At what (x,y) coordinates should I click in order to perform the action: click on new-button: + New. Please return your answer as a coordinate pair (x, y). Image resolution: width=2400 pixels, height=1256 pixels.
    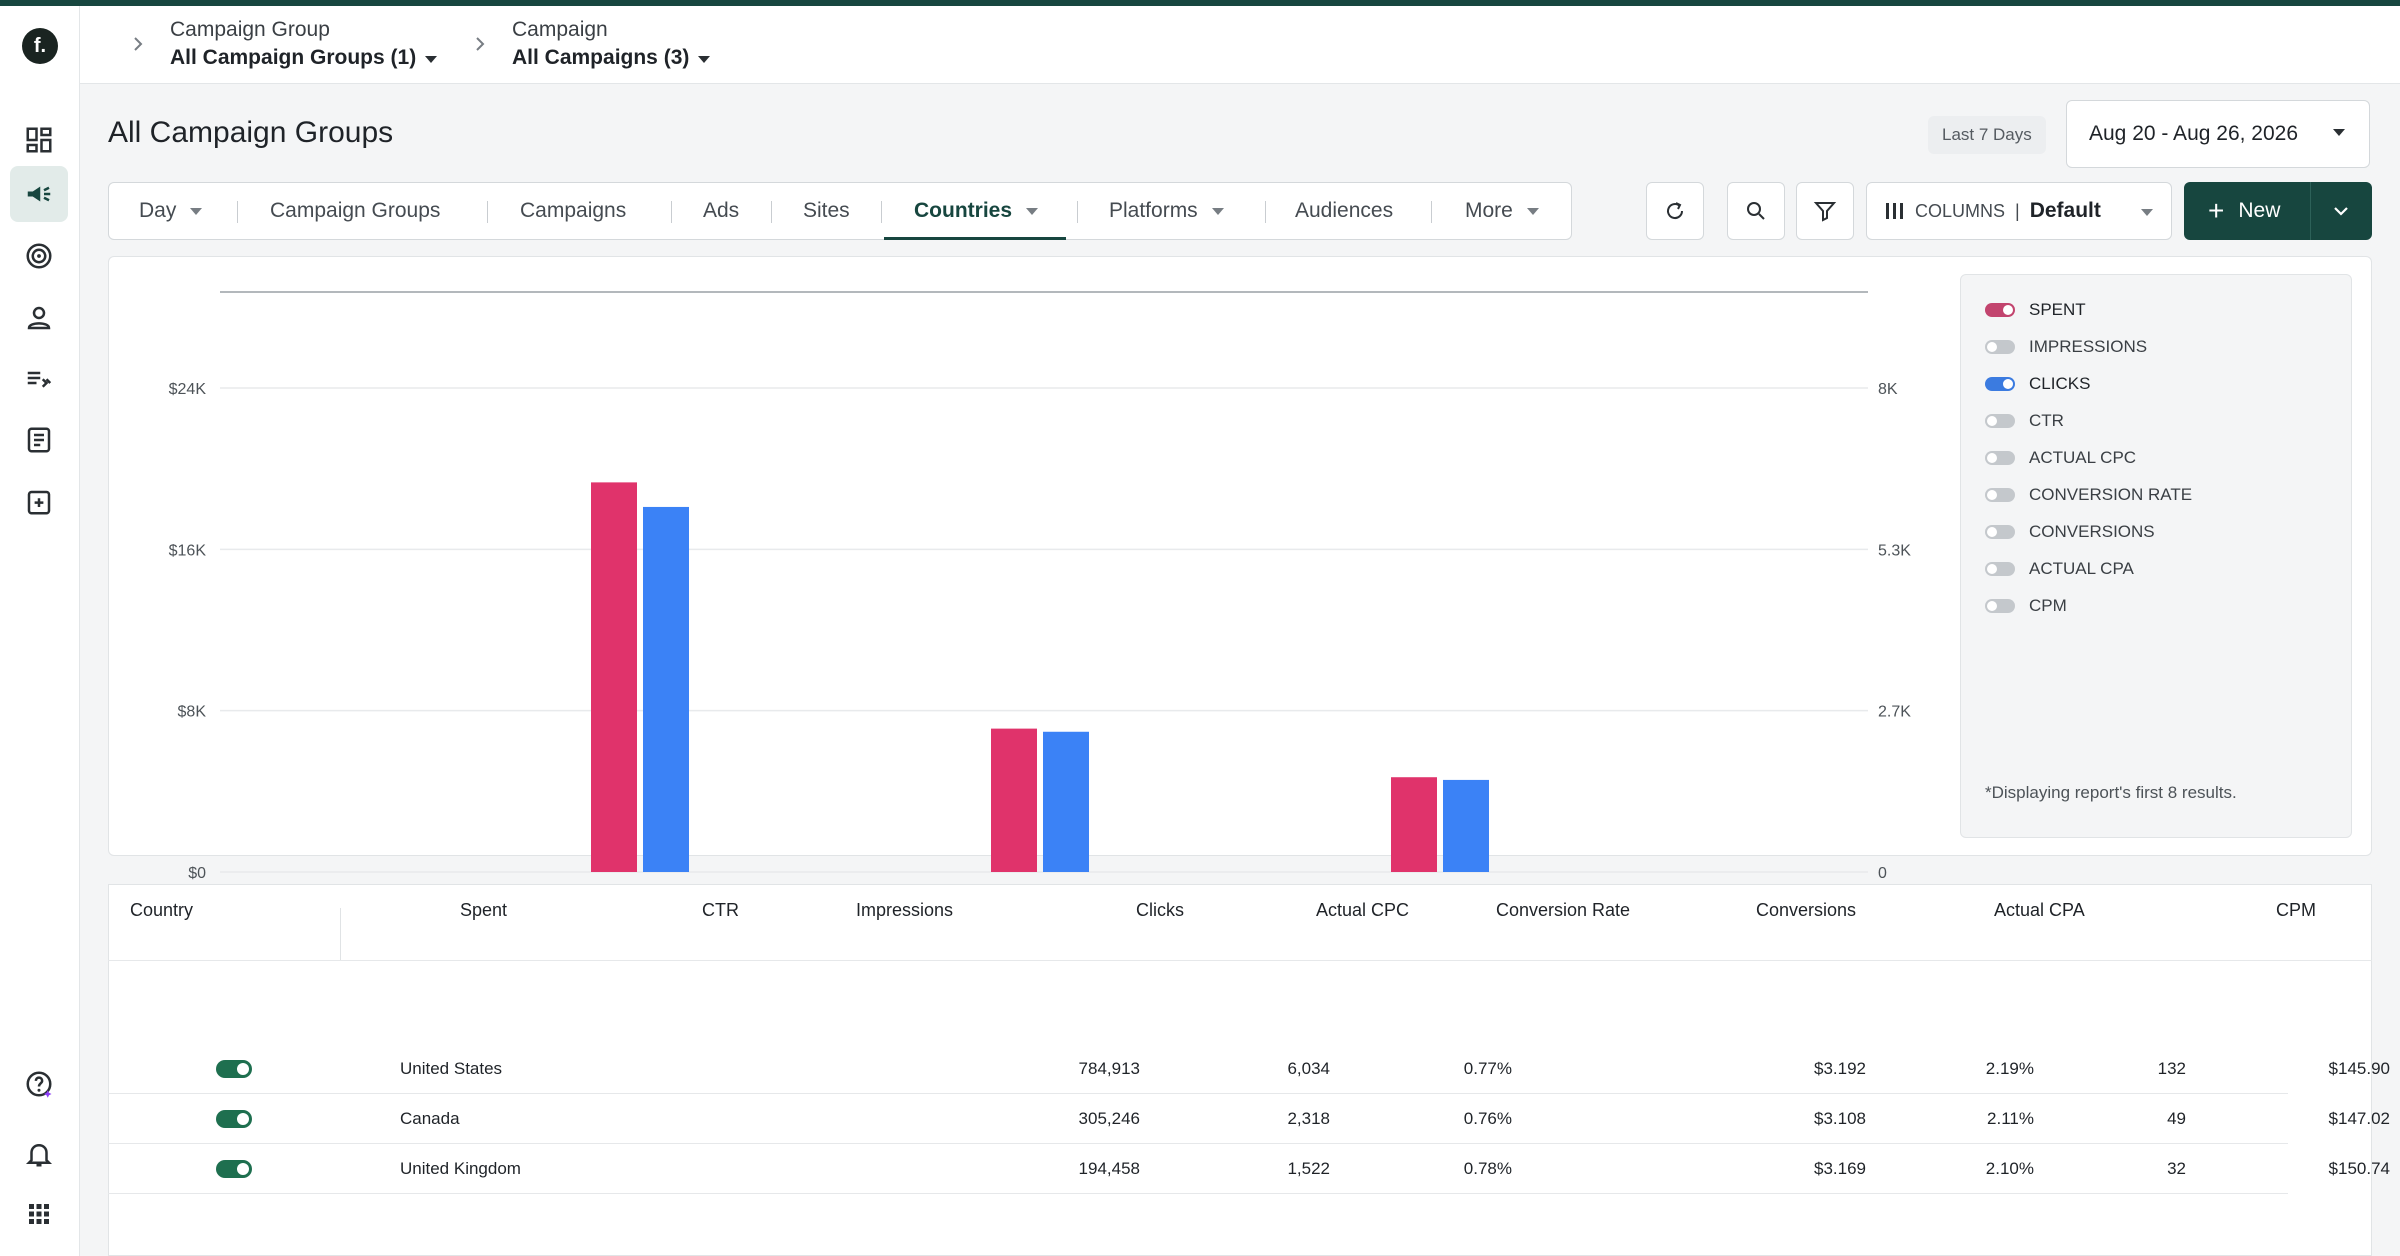
    Looking at the image, I should click on (2278, 211).